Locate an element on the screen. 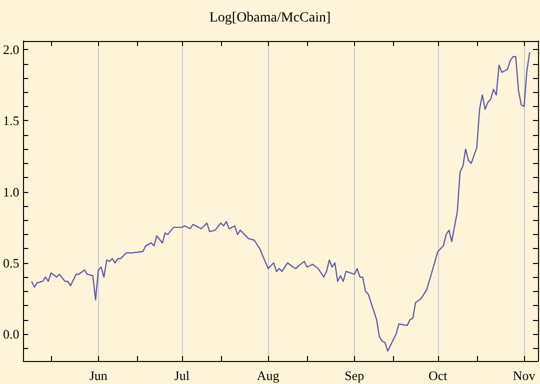 The width and height of the screenshot is (540, 384). chart-title: Log[Obama/McCain] is located at coordinates (270, 18).